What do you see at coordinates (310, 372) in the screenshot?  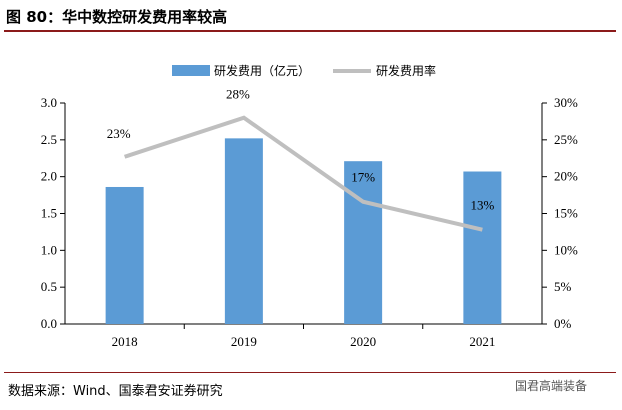 I see `footer-divider` at bounding box center [310, 372].